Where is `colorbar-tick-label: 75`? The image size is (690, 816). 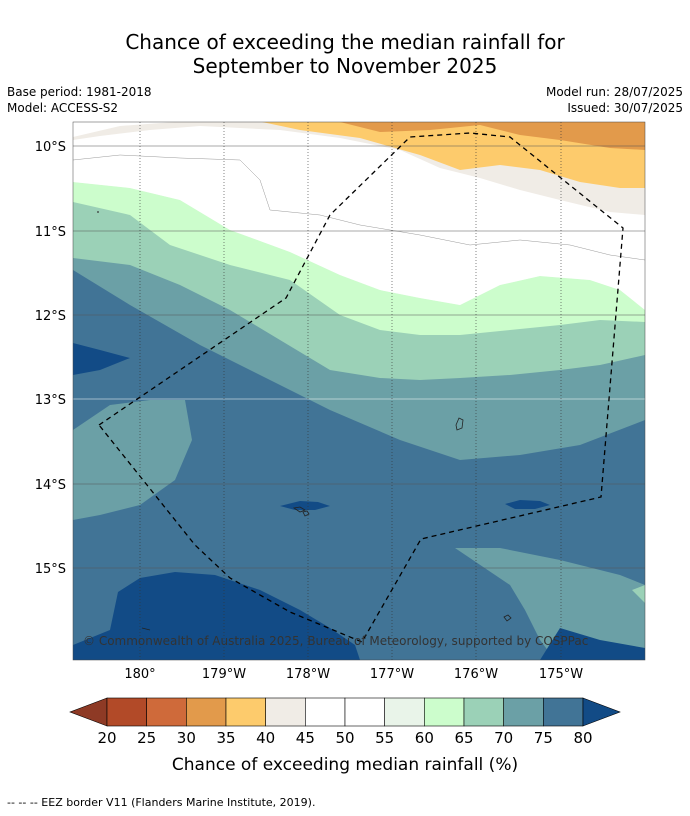
colorbar-tick-label: 75 is located at coordinates (543, 738).